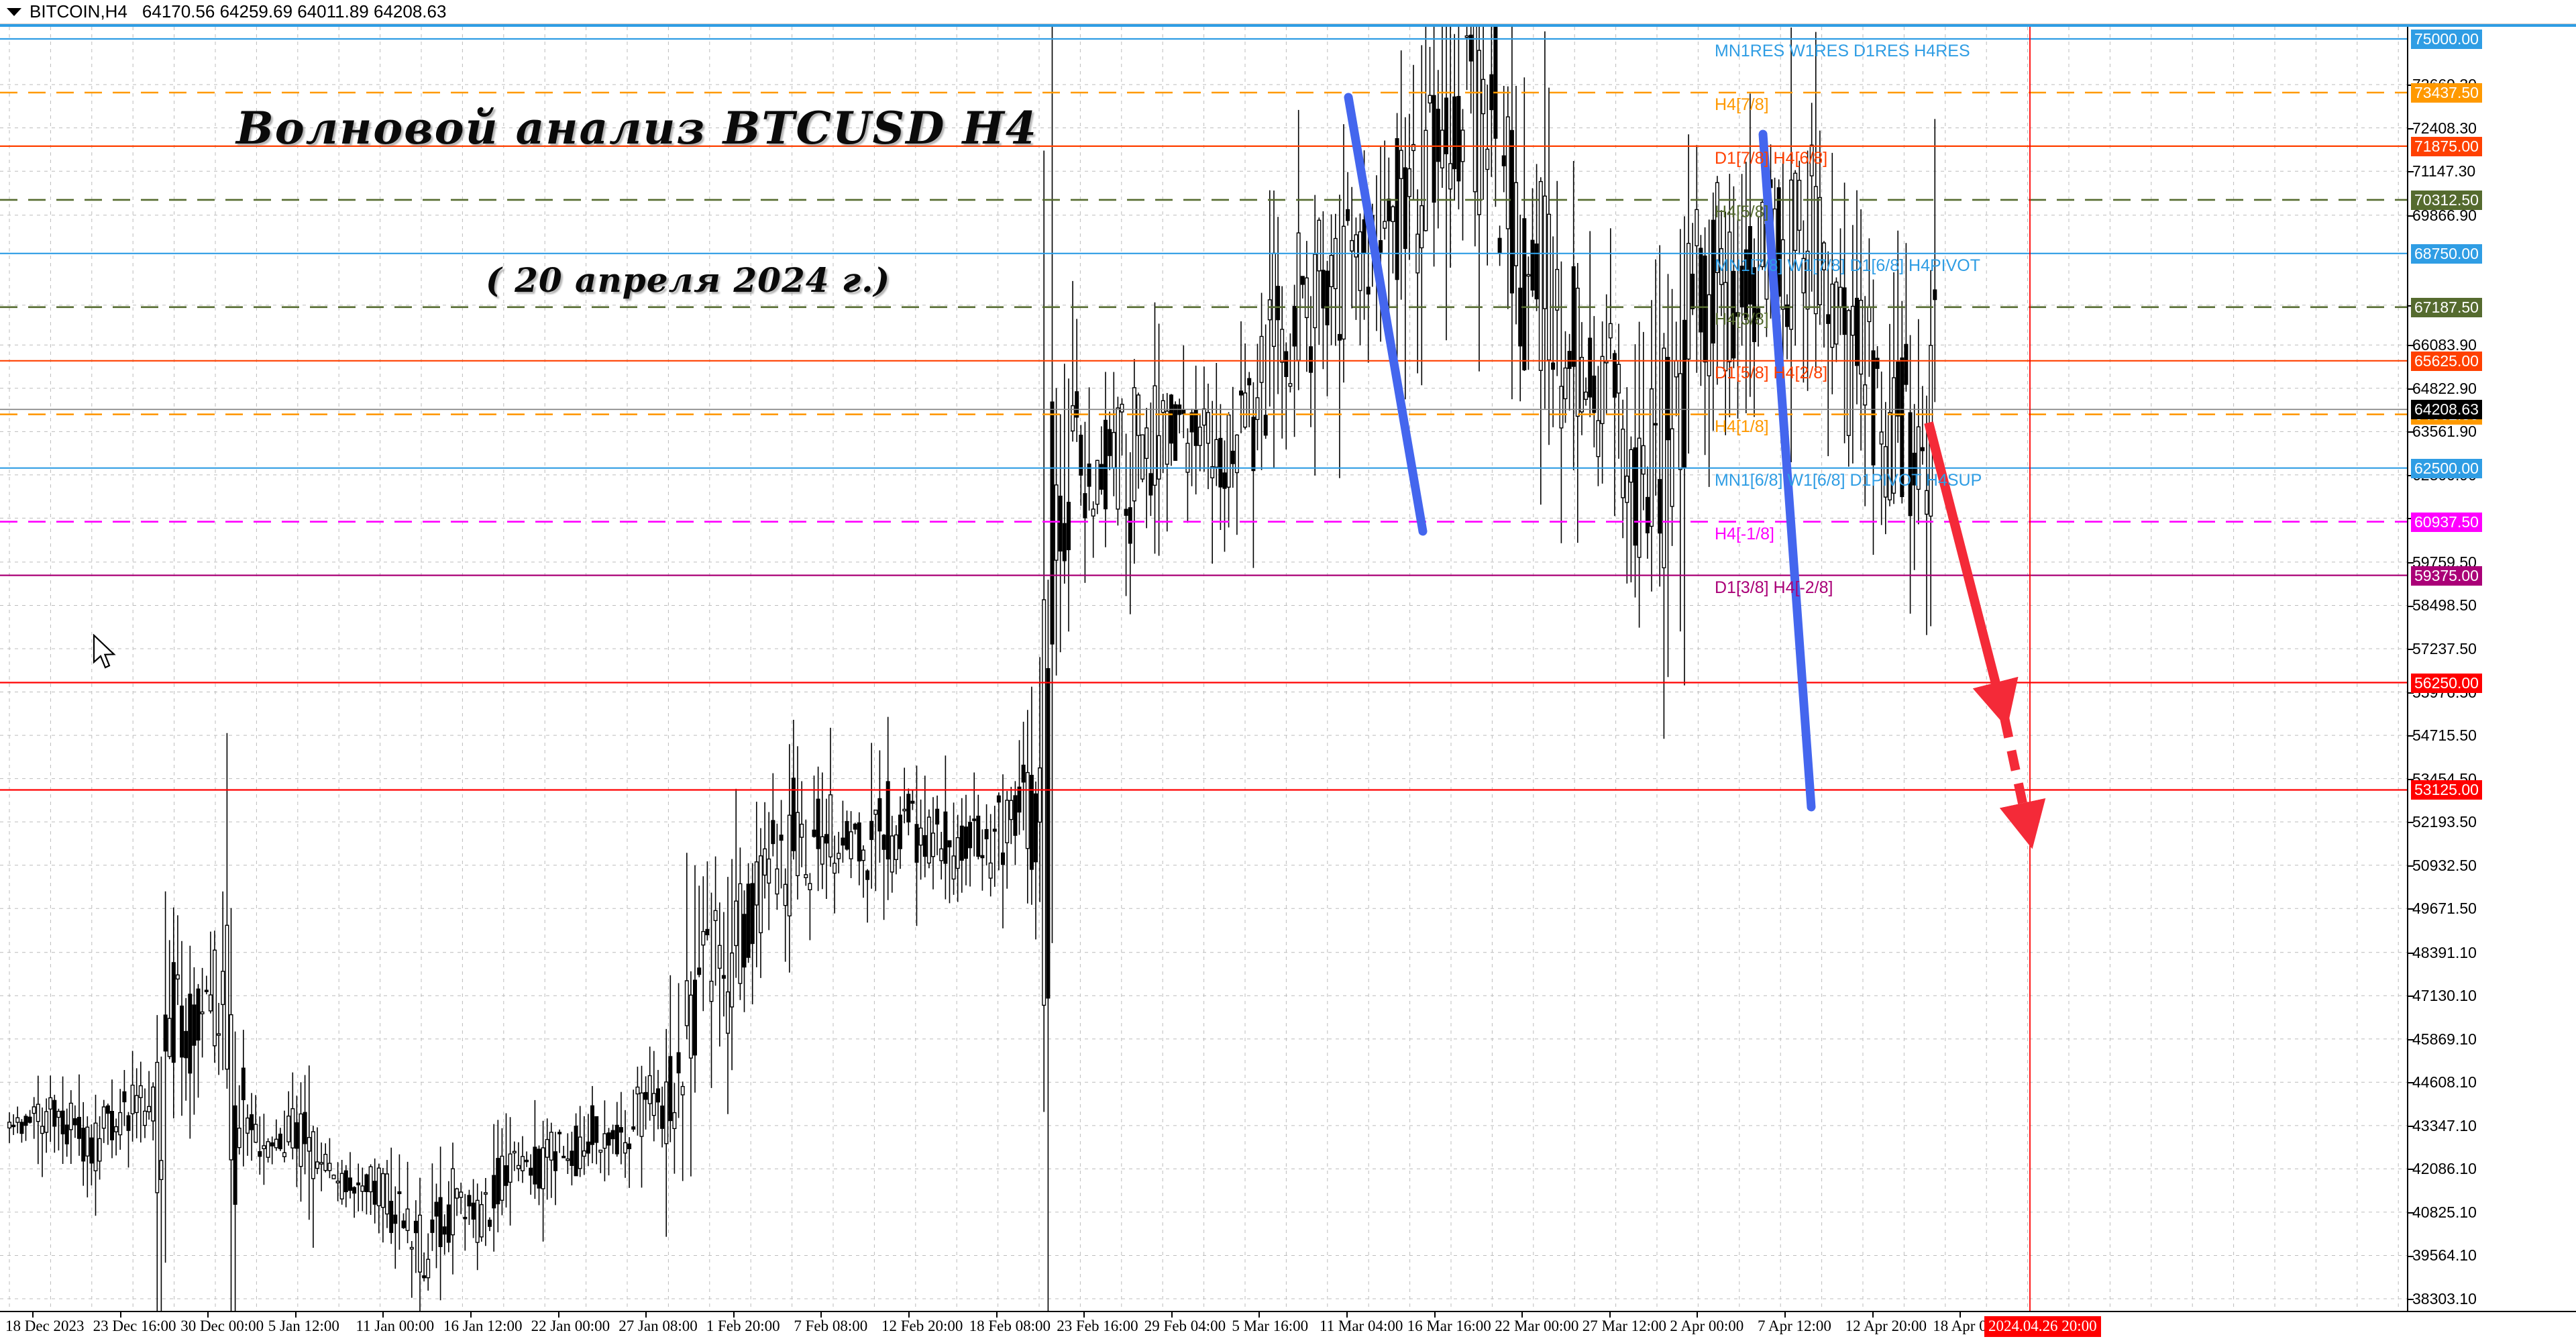 This screenshot has width=2576, height=1339. I want to click on time-tick-1: 23 Dec 16:00, so click(134, 1326).